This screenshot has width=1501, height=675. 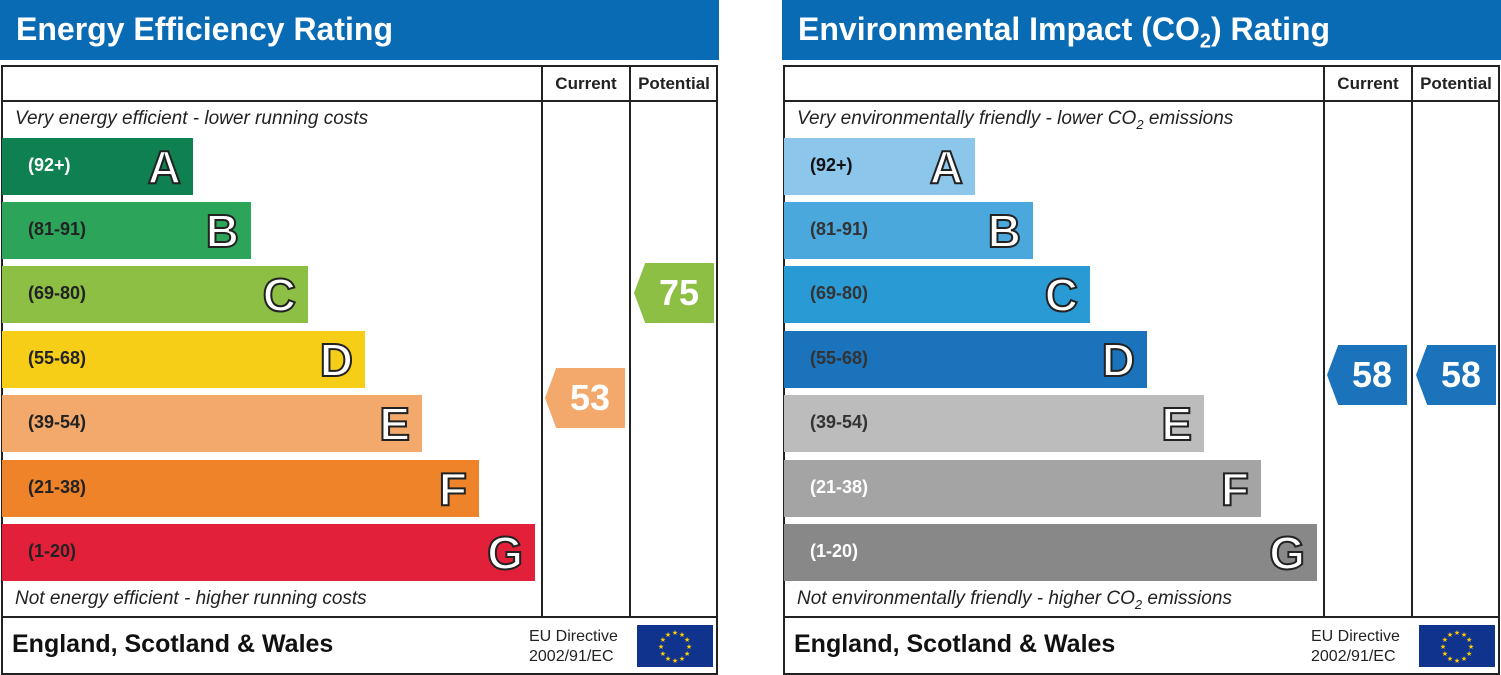 I want to click on chart-title: Environmental Impact (CO2) Rating, so click(x=1141, y=30).